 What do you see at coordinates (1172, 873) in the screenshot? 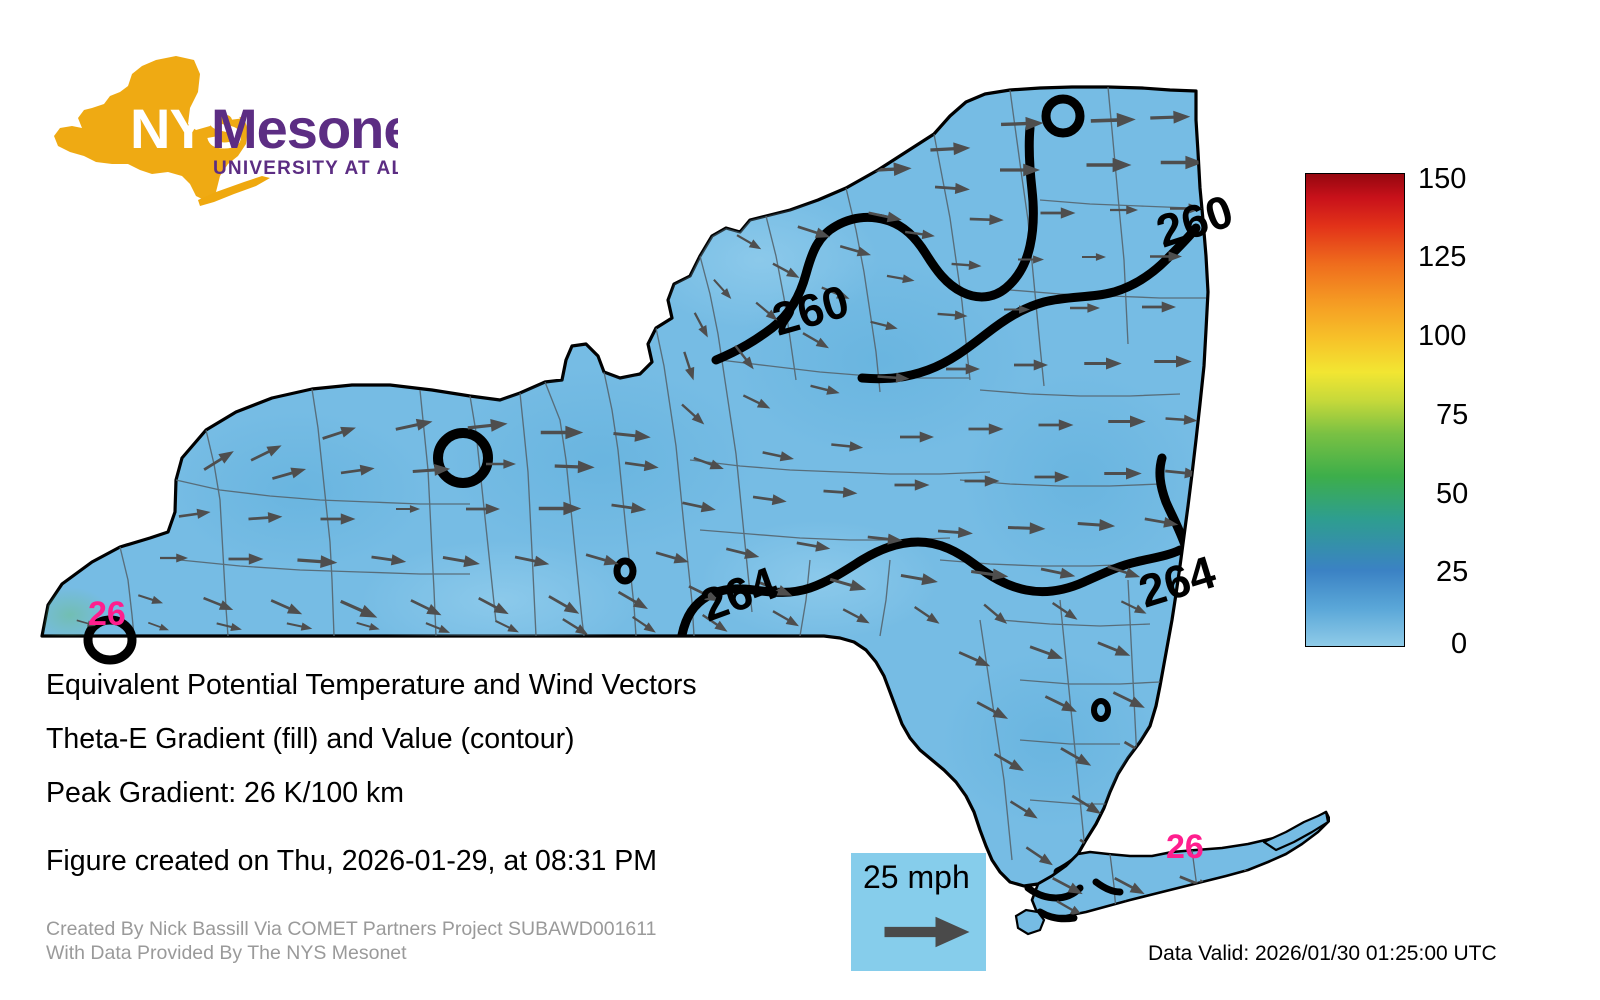
I see `map-long-island` at bounding box center [1172, 873].